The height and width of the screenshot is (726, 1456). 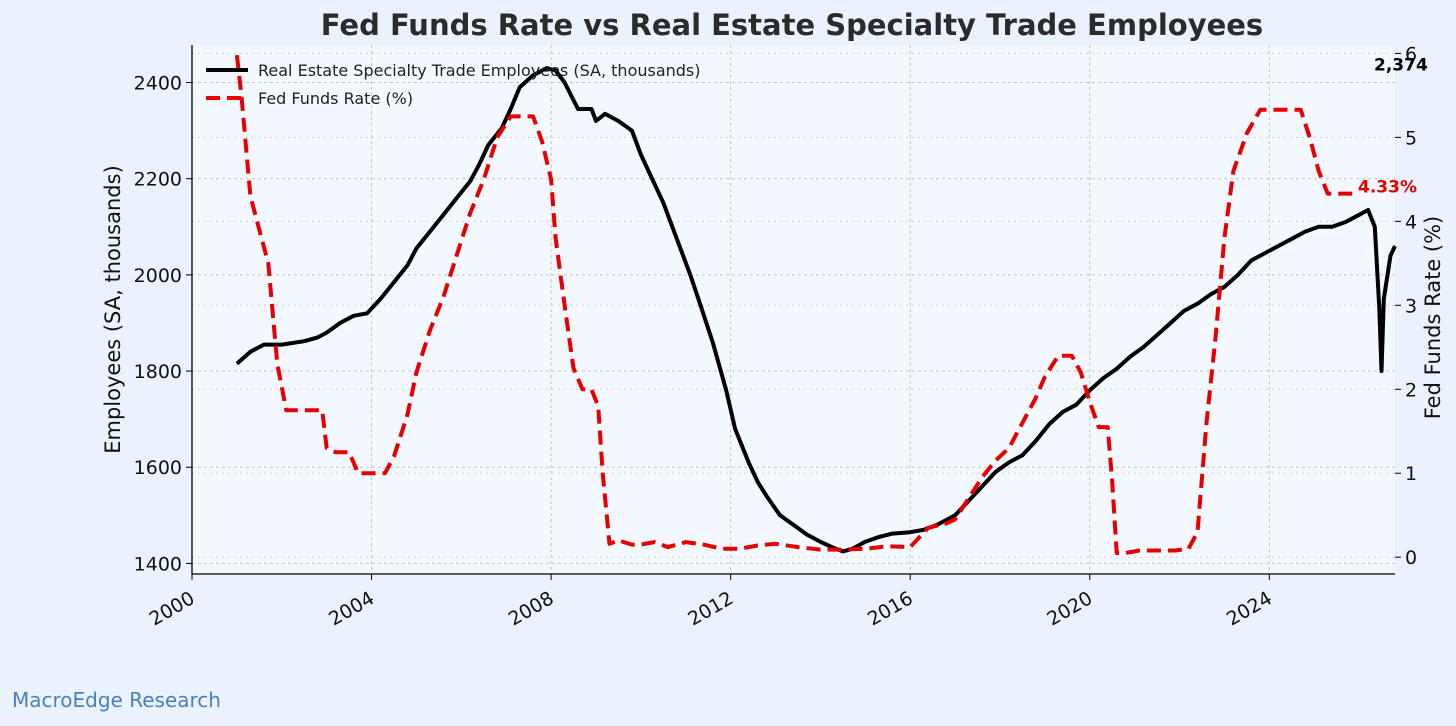 What do you see at coordinates (1411, 558) in the screenshot?
I see `y-right-tick-label: 0` at bounding box center [1411, 558].